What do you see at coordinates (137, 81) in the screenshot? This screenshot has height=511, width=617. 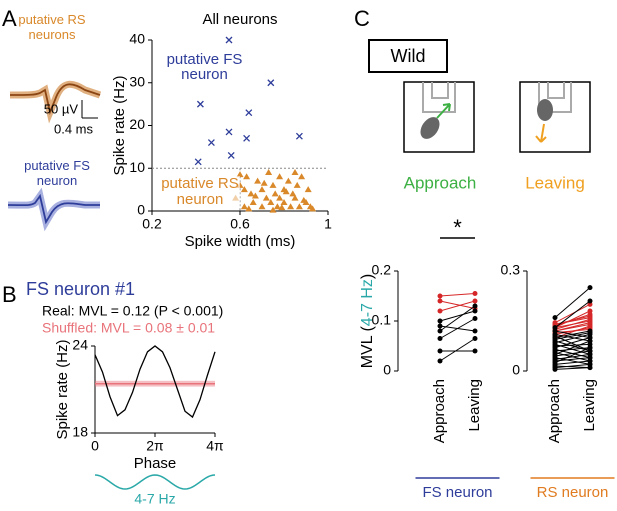 I see `y-tick-label: 30` at bounding box center [137, 81].